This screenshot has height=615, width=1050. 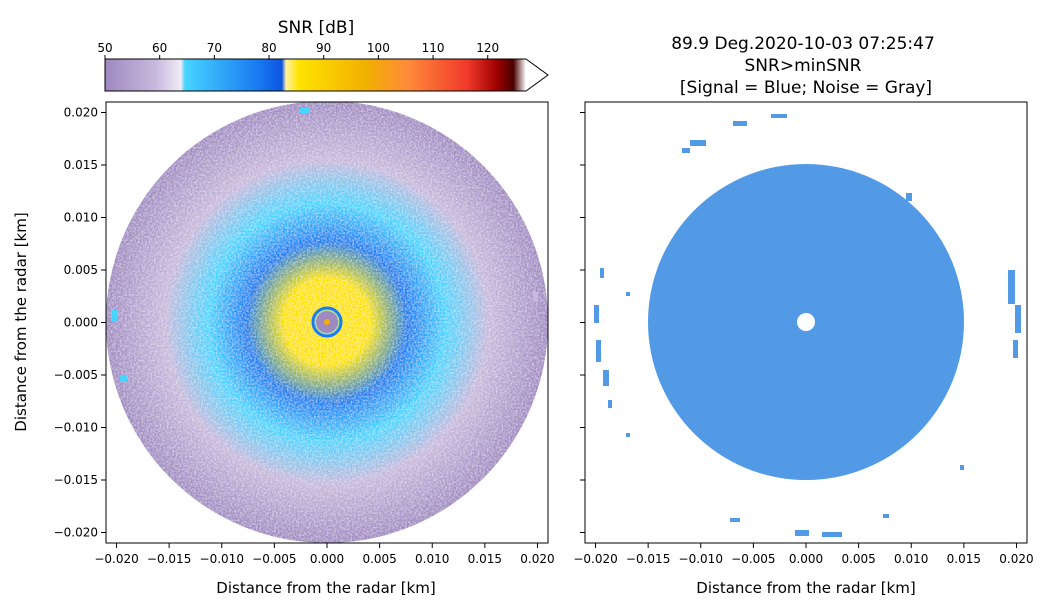 What do you see at coordinates (76, 375) in the screenshot?
I see `y-tick-label: −0.005` at bounding box center [76, 375].